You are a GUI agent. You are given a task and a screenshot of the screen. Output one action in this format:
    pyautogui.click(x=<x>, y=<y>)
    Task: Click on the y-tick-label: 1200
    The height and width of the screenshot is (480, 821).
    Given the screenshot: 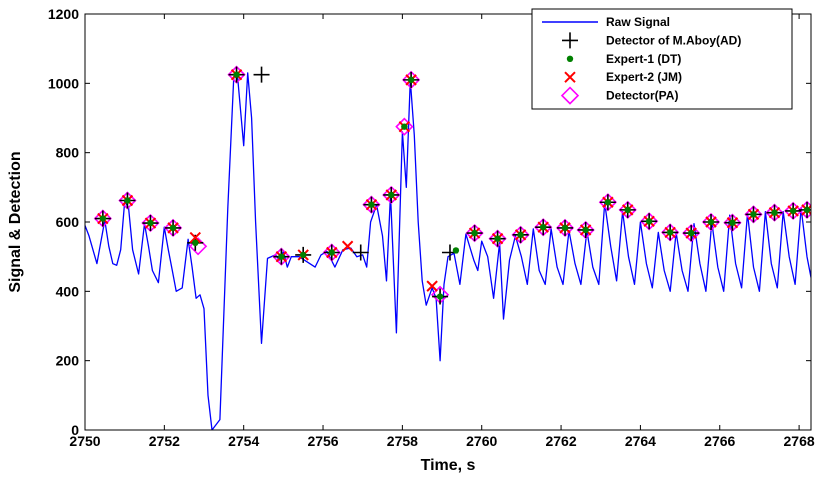 What is the action you would take?
    pyautogui.click(x=63, y=14)
    